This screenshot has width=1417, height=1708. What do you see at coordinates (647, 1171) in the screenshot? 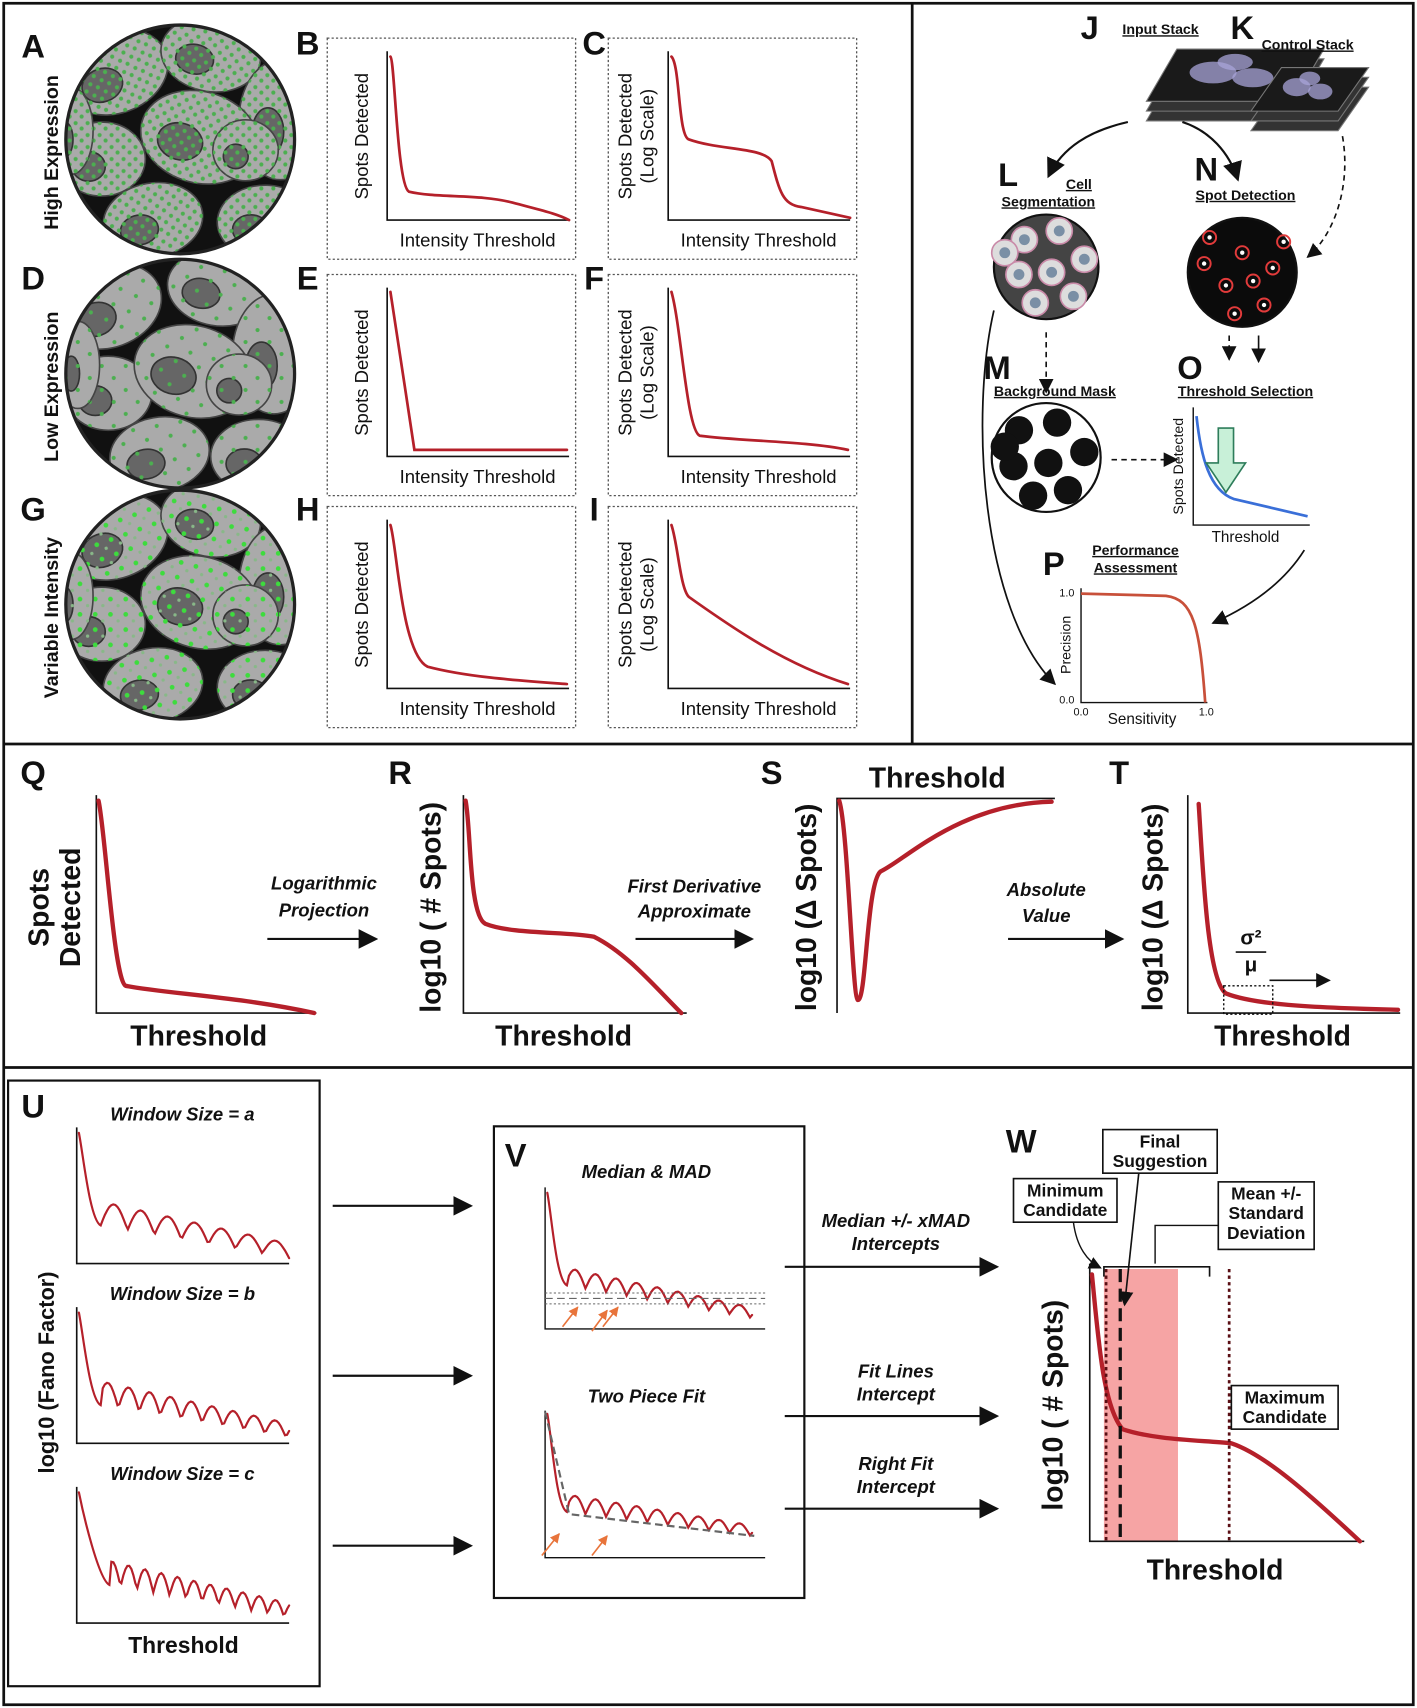
I see `method-title: Median & MAD` at bounding box center [647, 1171].